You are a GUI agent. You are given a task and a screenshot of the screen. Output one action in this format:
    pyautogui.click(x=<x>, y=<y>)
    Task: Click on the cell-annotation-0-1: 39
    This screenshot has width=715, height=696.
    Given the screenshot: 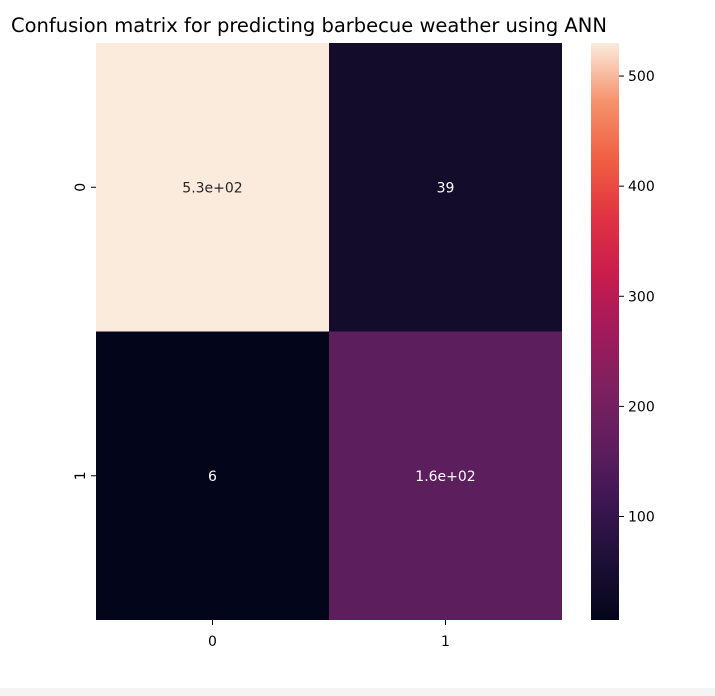 What is the action you would take?
    pyautogui.click(x=446, y=188)
    